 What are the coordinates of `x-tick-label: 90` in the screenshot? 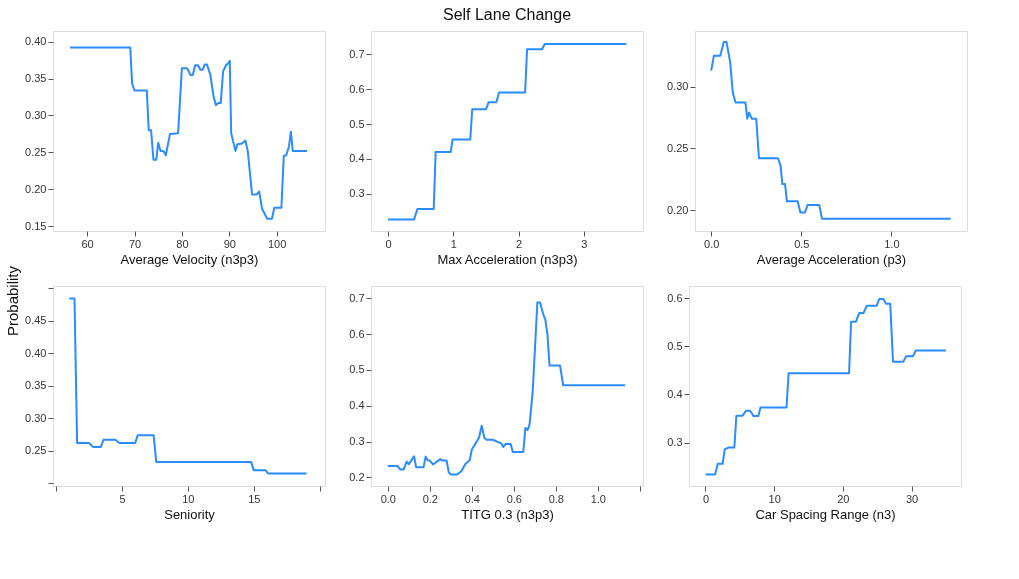 It's located at (229, 243).